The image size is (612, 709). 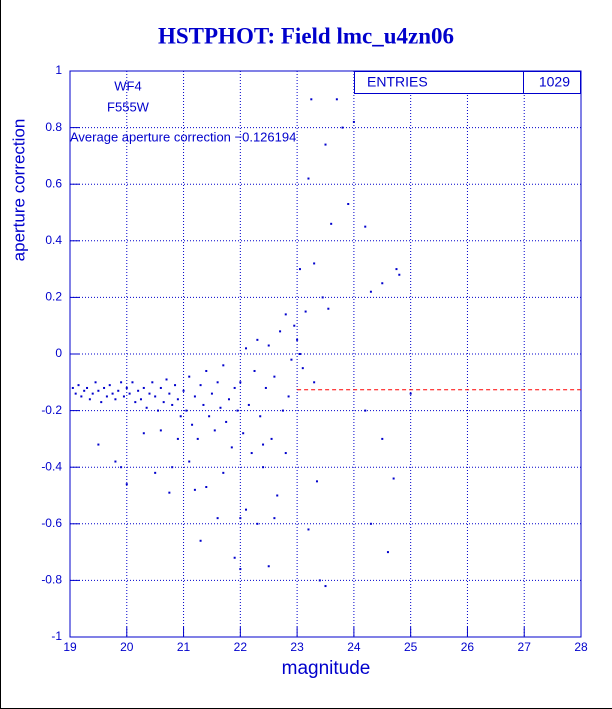 What do you see at coordinates (354, 647) in the screenshot?
I see `x-tick-label: 24` at bounding box center [354, 647].